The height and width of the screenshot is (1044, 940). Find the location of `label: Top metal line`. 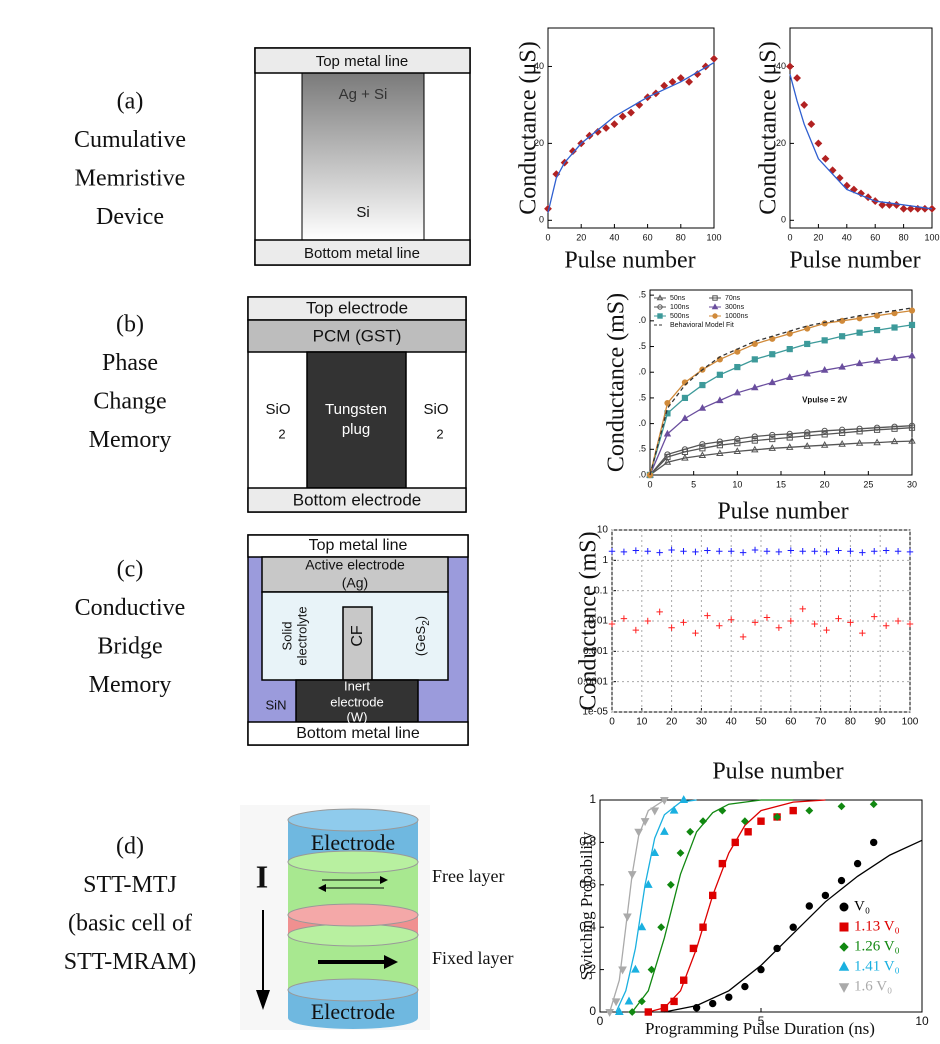

label: Top metal line is located at coordinates (362, 61).